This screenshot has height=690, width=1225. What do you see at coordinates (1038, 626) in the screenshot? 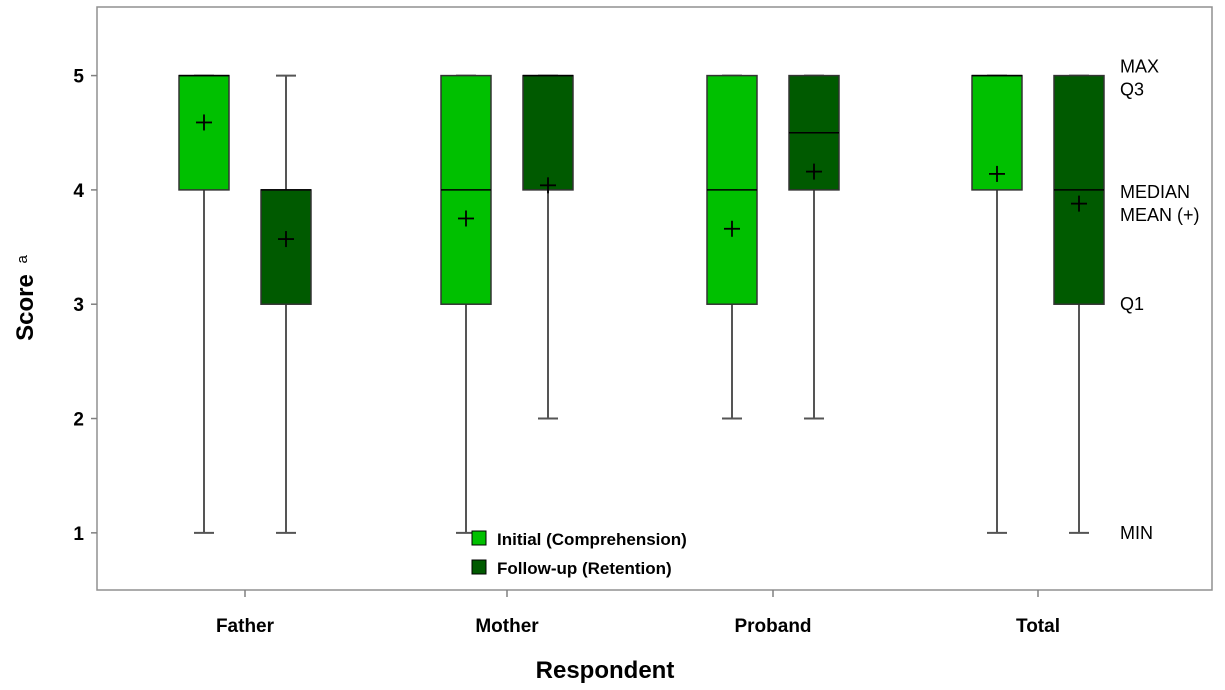
I see `x-tick-label: Total` at bounding box center [1038, 626].